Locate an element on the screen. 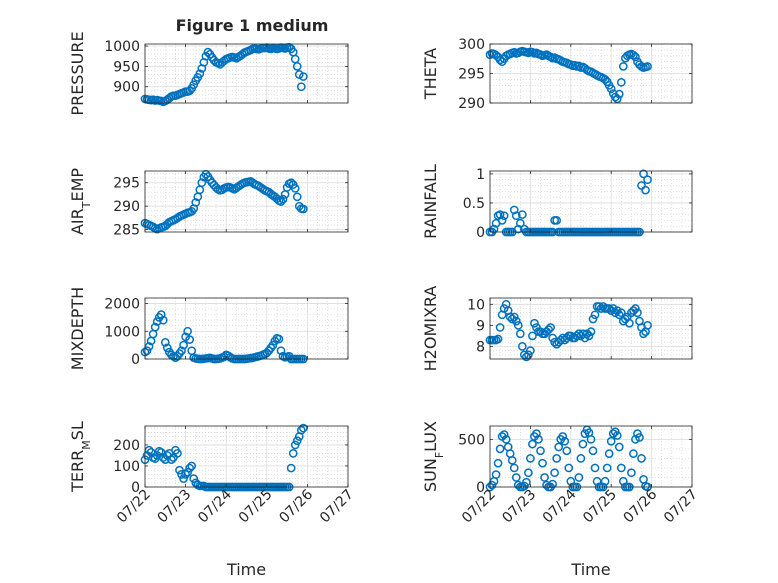 Image resolution: width=778 pixels, height=583 pixels. x-tick-label: 07/26 is located at coordinates (296, 506).